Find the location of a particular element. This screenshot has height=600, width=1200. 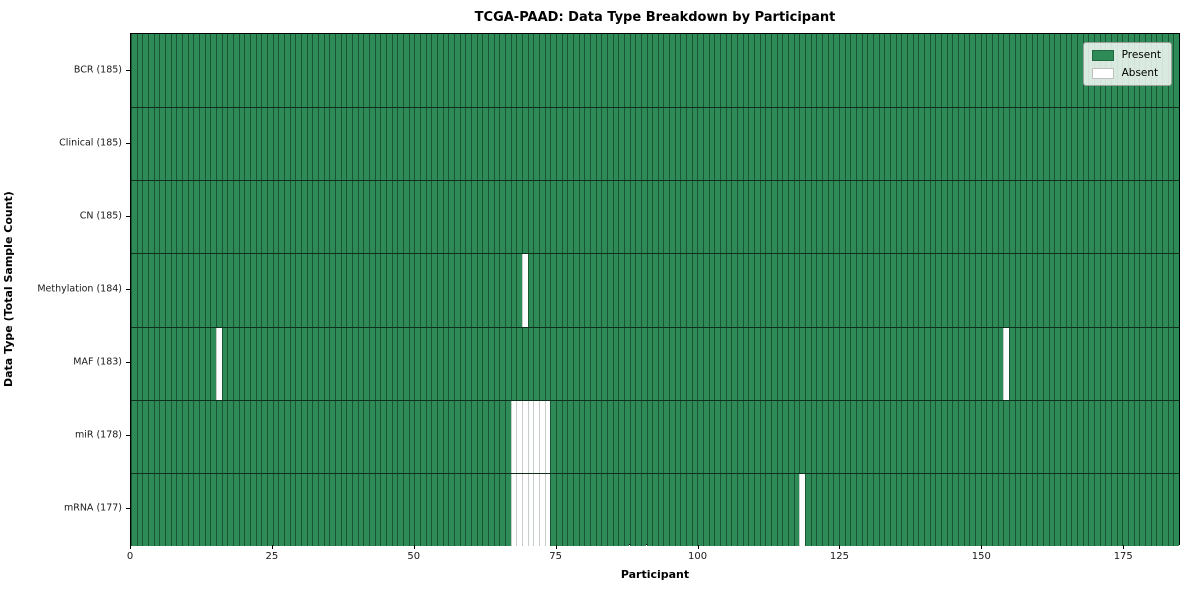

matrix-row-mrna is located at coordinates (655, 509).